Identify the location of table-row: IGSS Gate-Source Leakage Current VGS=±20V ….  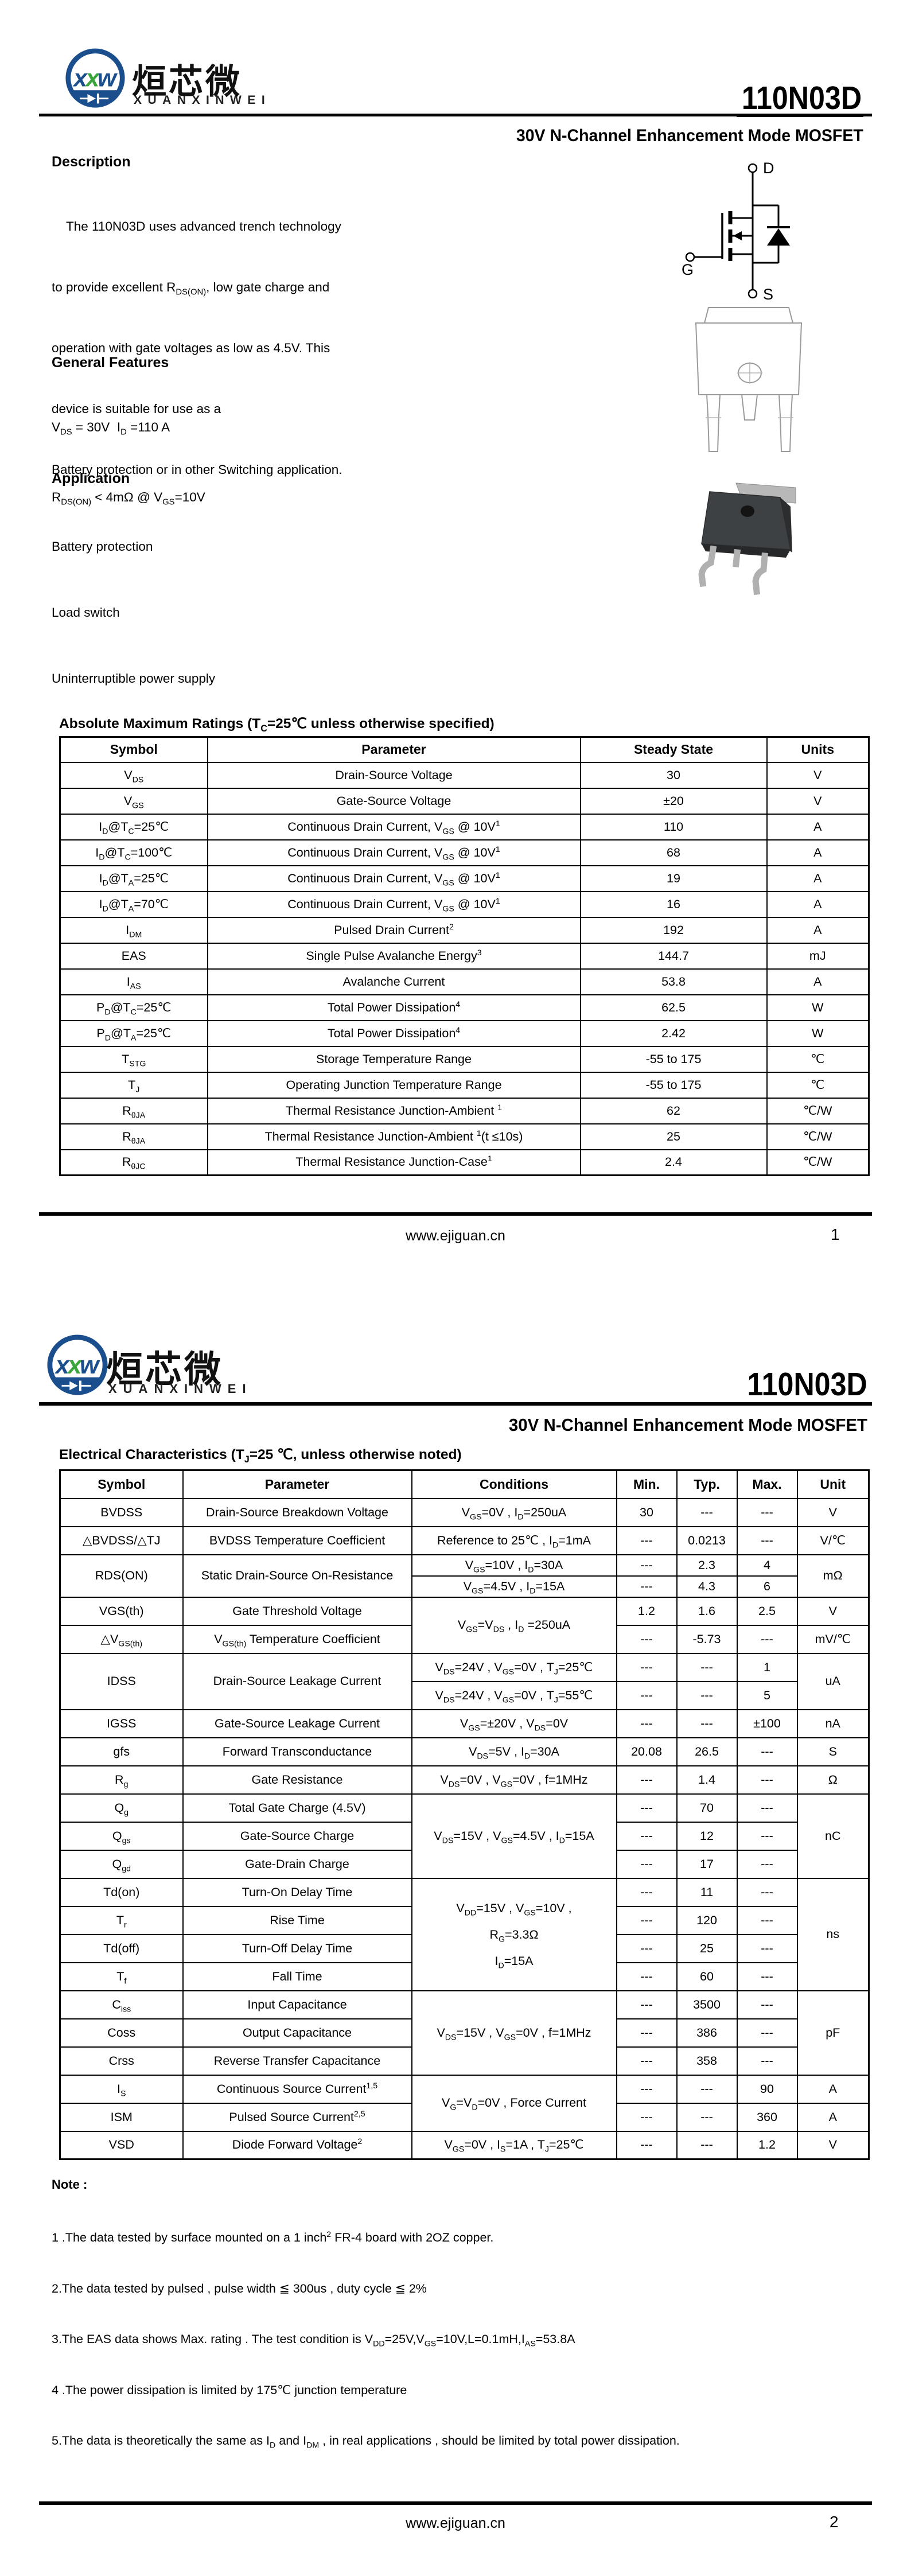
(465, 1724).